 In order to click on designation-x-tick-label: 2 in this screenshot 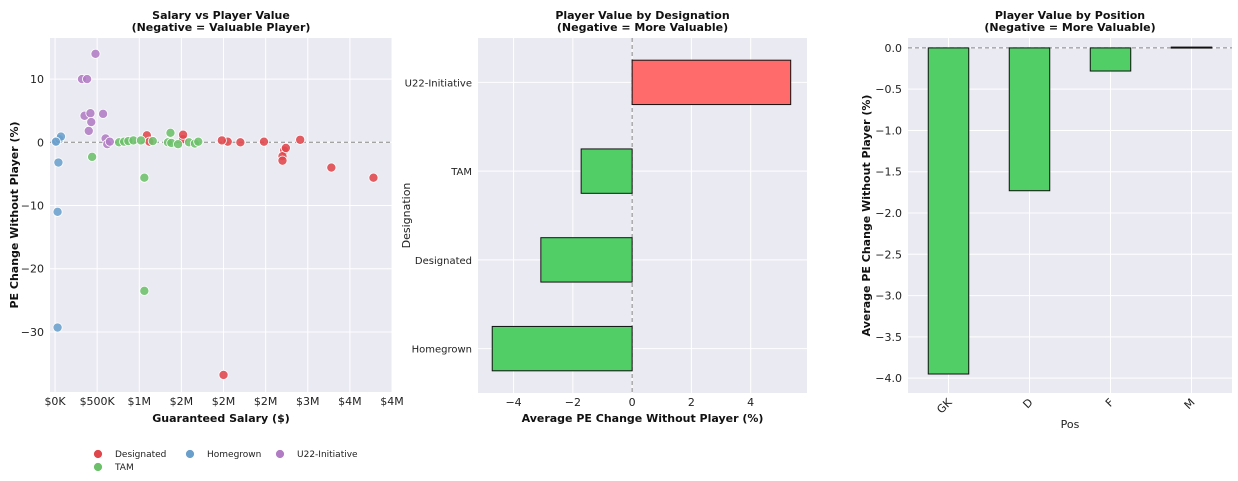, I will do `click(691, 402)`.